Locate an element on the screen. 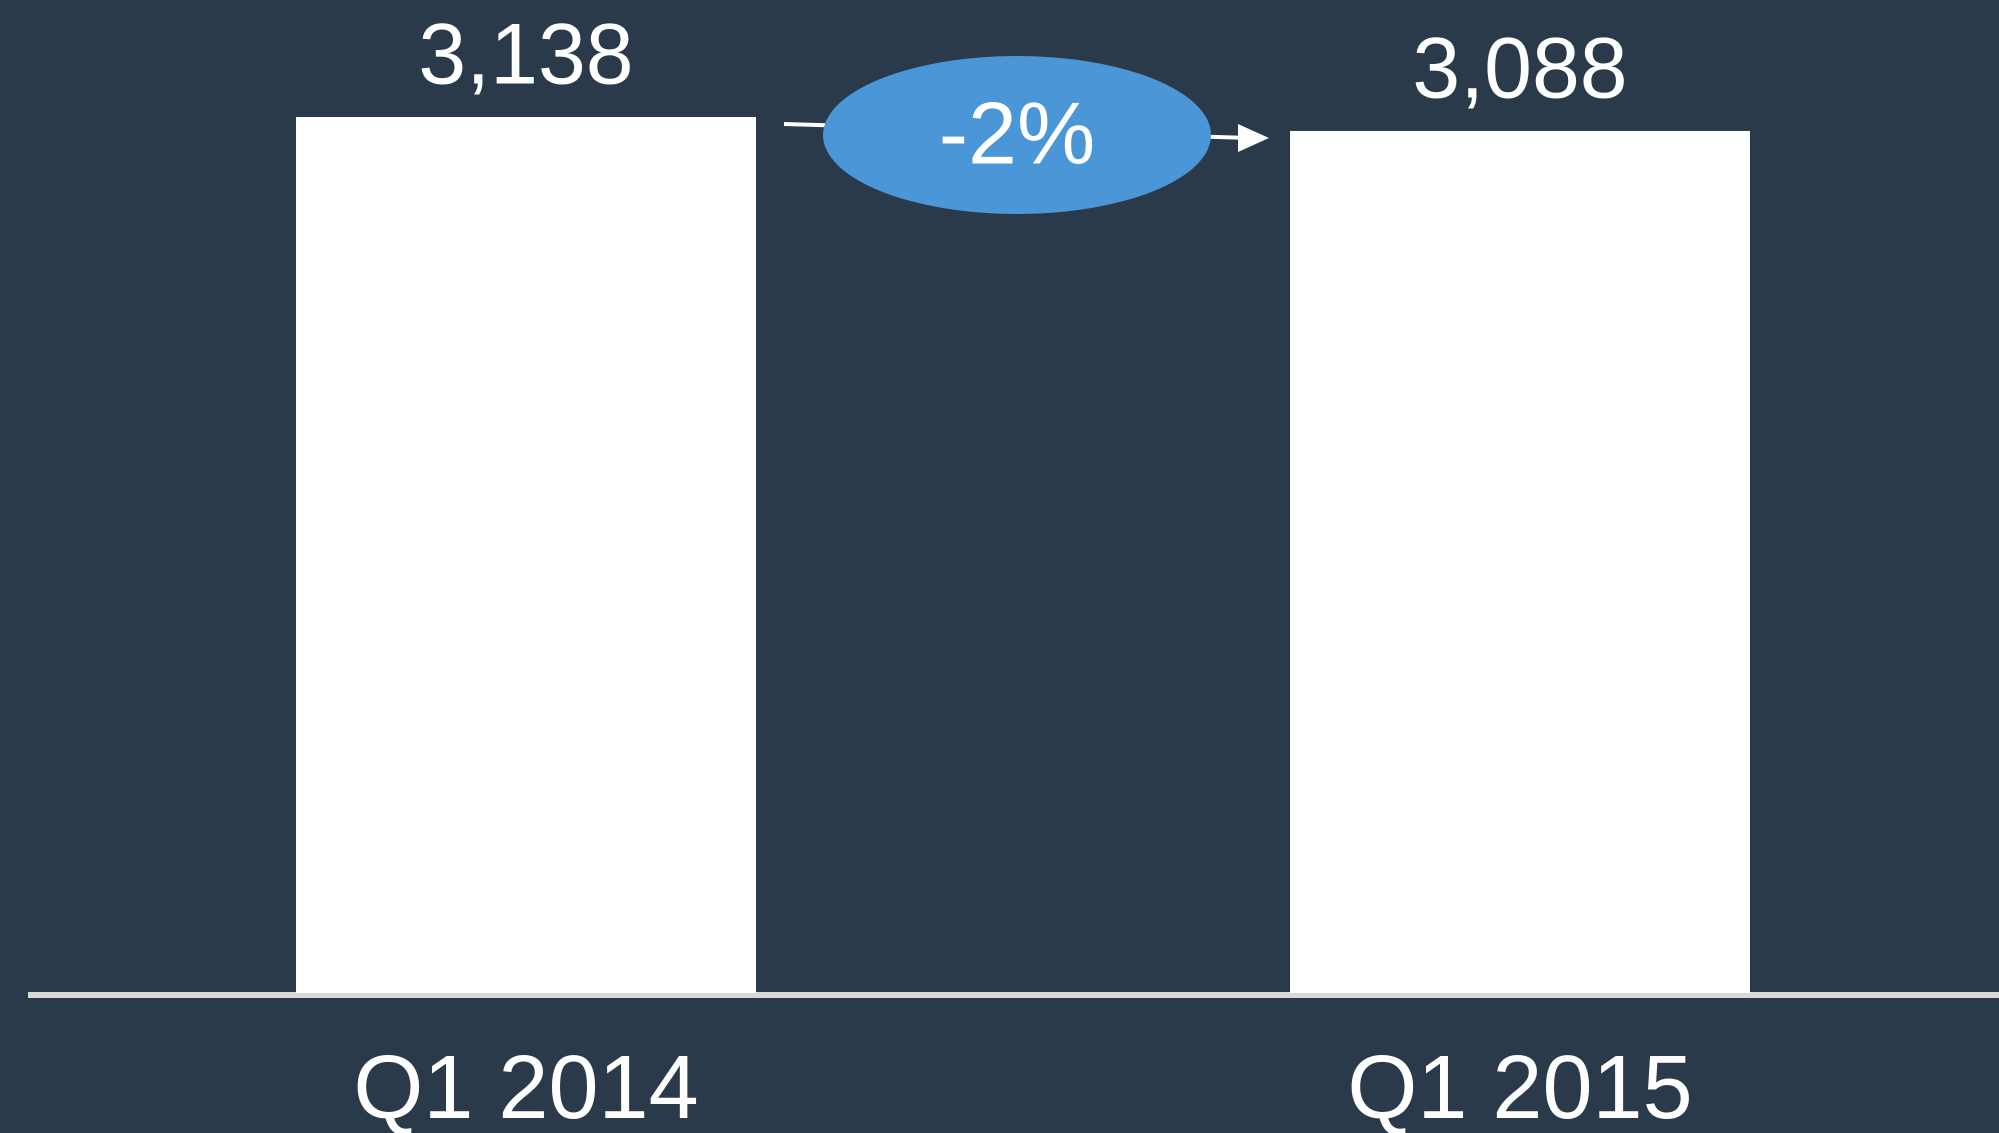 Image resolution: width=1999 pixels, height=1133 pixels. category-label: Q1 2015 is located at coordinates (1519, 1085).